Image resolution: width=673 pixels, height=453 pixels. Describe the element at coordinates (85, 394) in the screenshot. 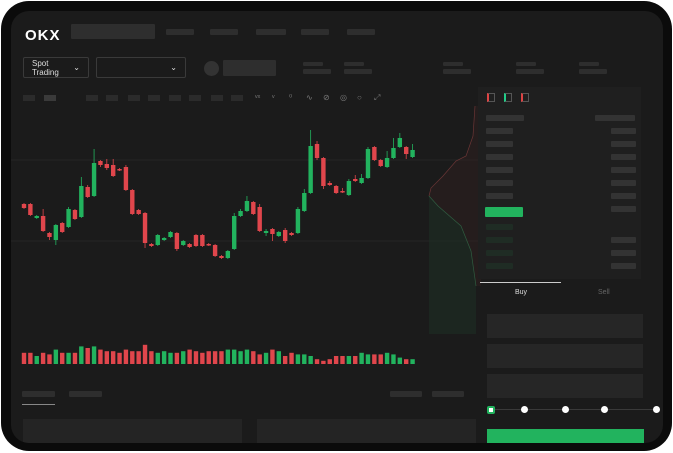

I see `tab-order-history` at that location.